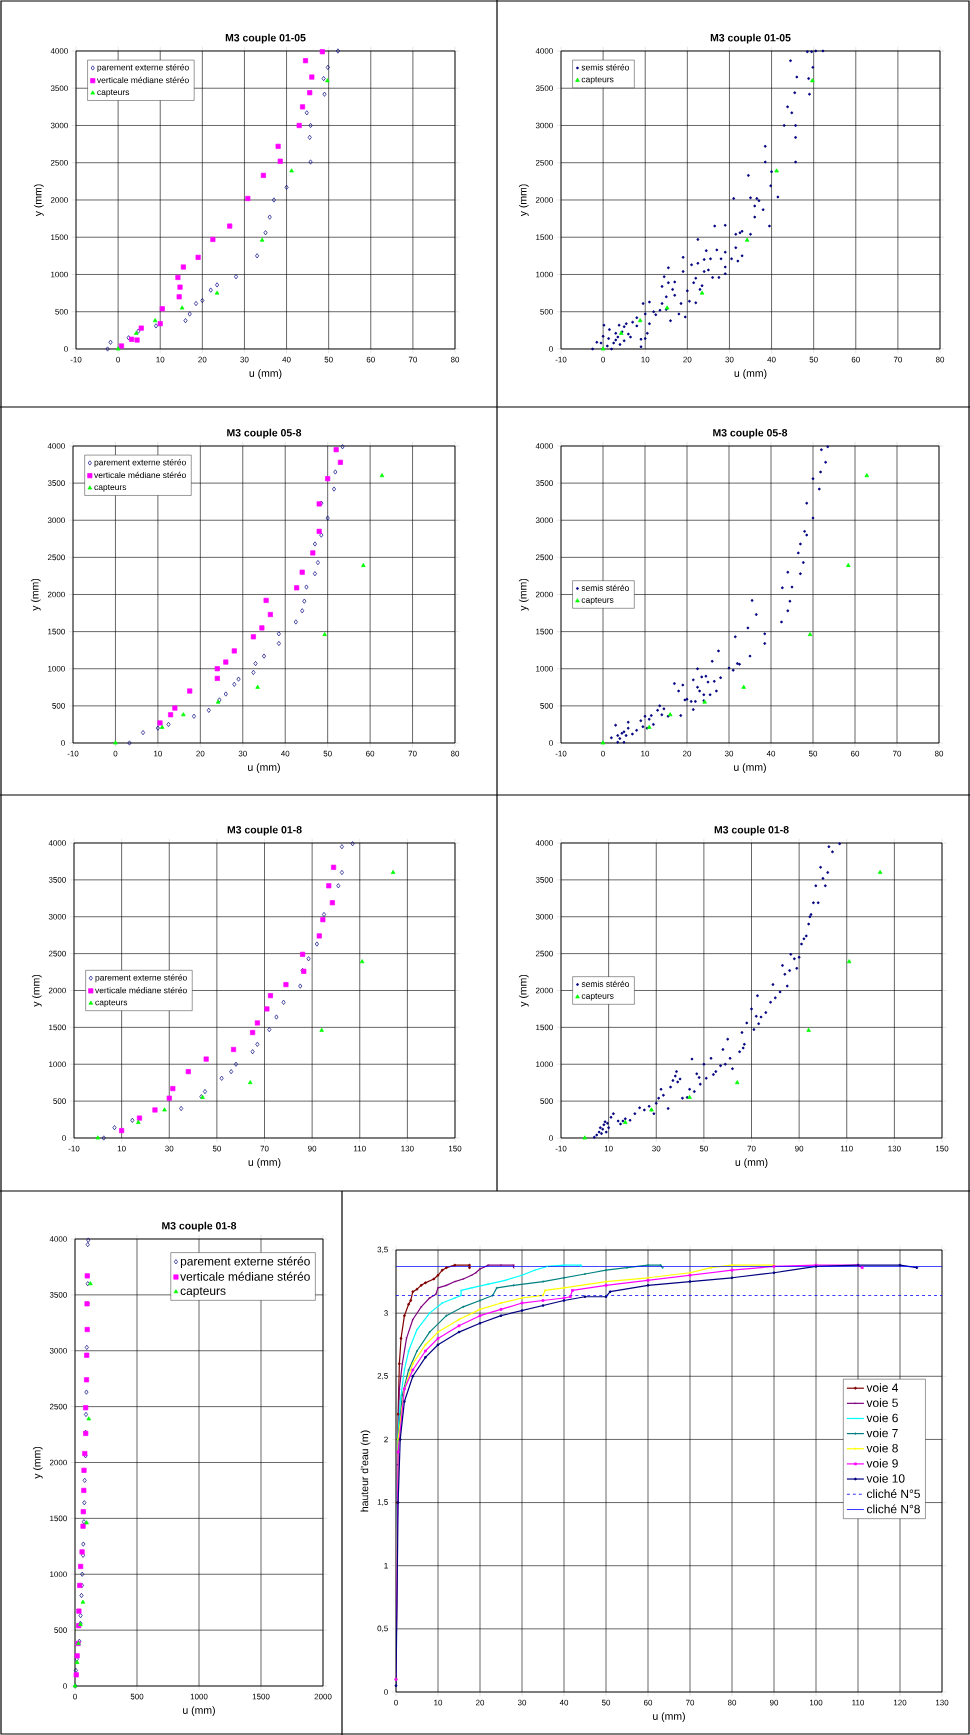 This screenshot has width=970, height=1735. Describe the element at coordinates (882, 1463) in the screenshot. I see `legend-label: voie 9` at that location.